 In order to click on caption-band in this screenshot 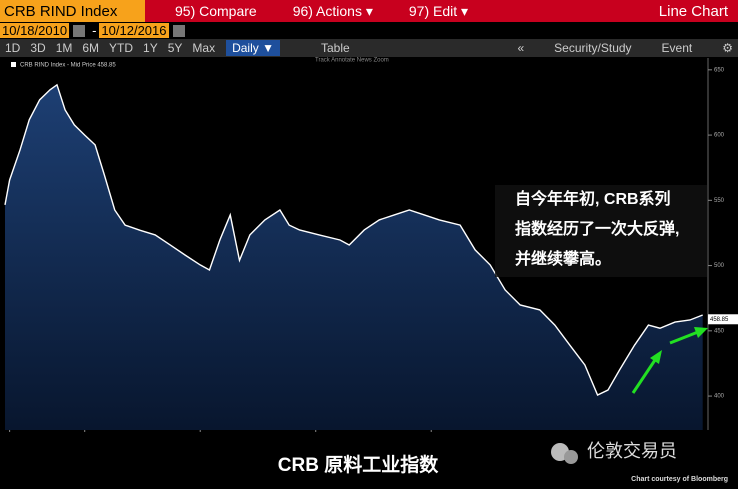, I will do `click(370, 460)`.